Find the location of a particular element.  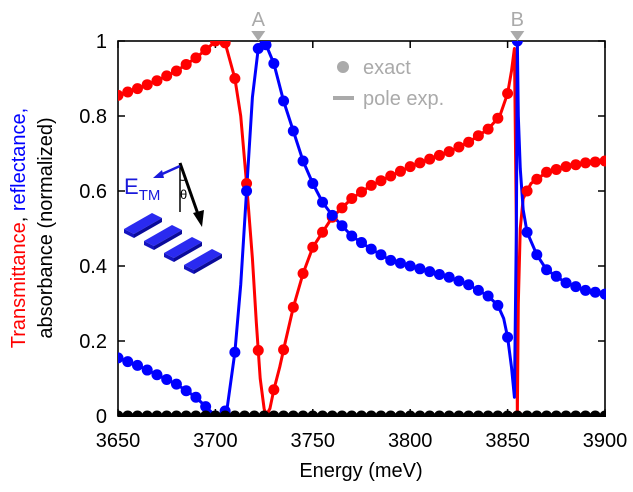

x-tick-label: 3750 is located at coordinates (313, 441).